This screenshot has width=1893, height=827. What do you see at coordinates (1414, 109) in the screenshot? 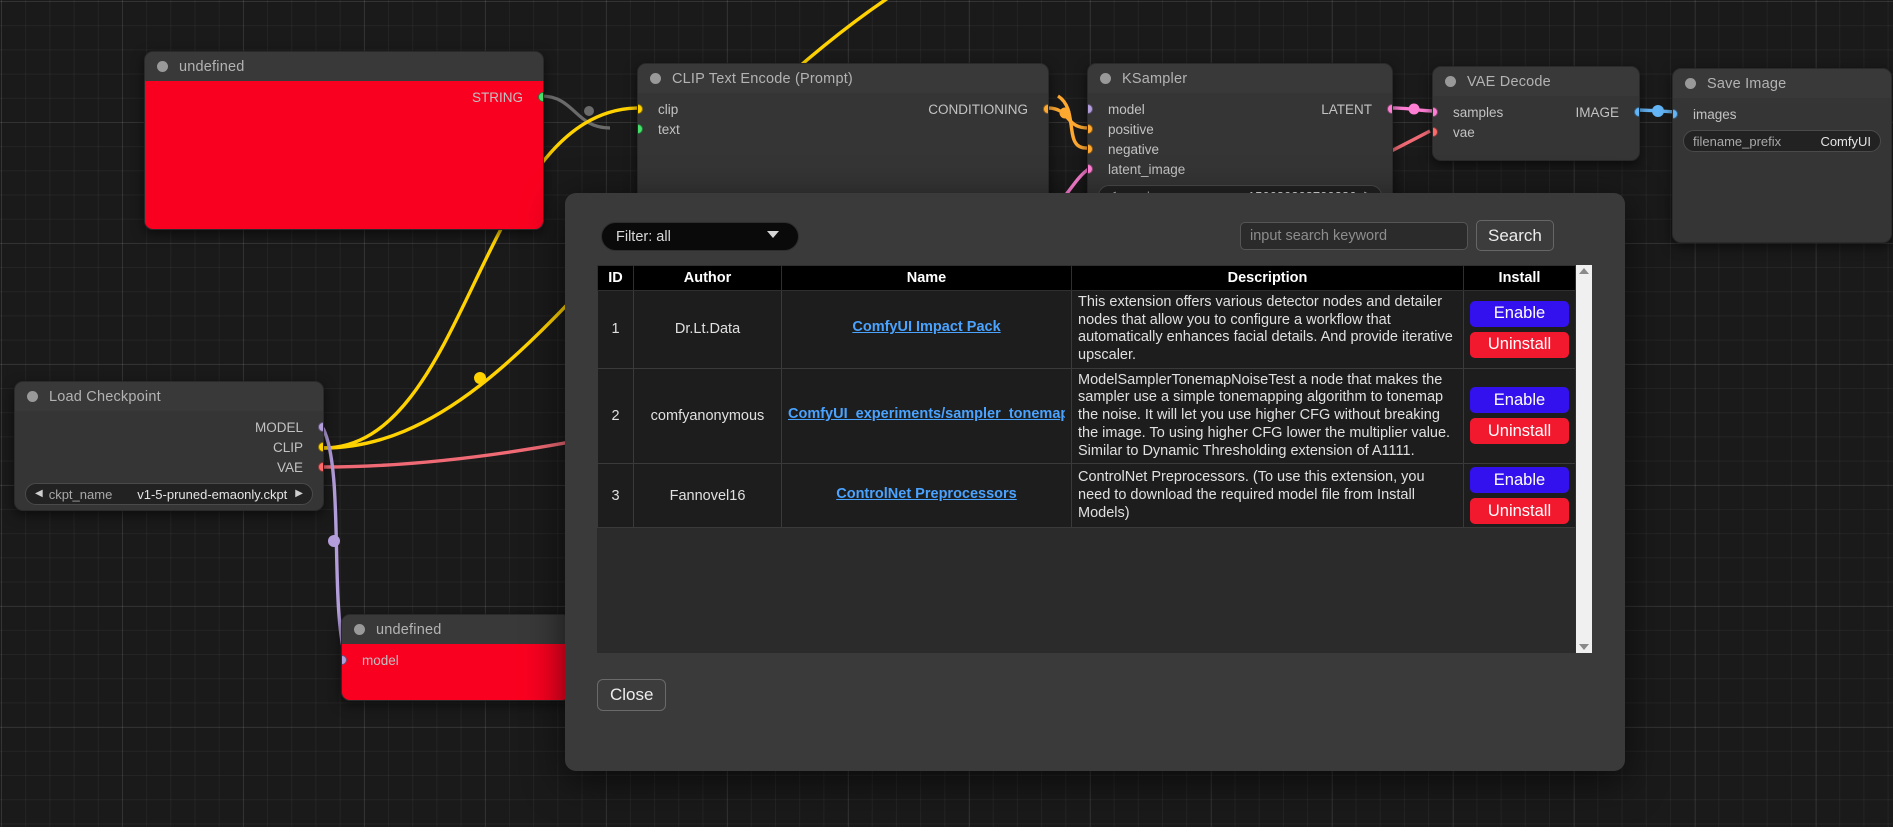
I see `wire-dot-latent` at bounding box center [1414, 109].